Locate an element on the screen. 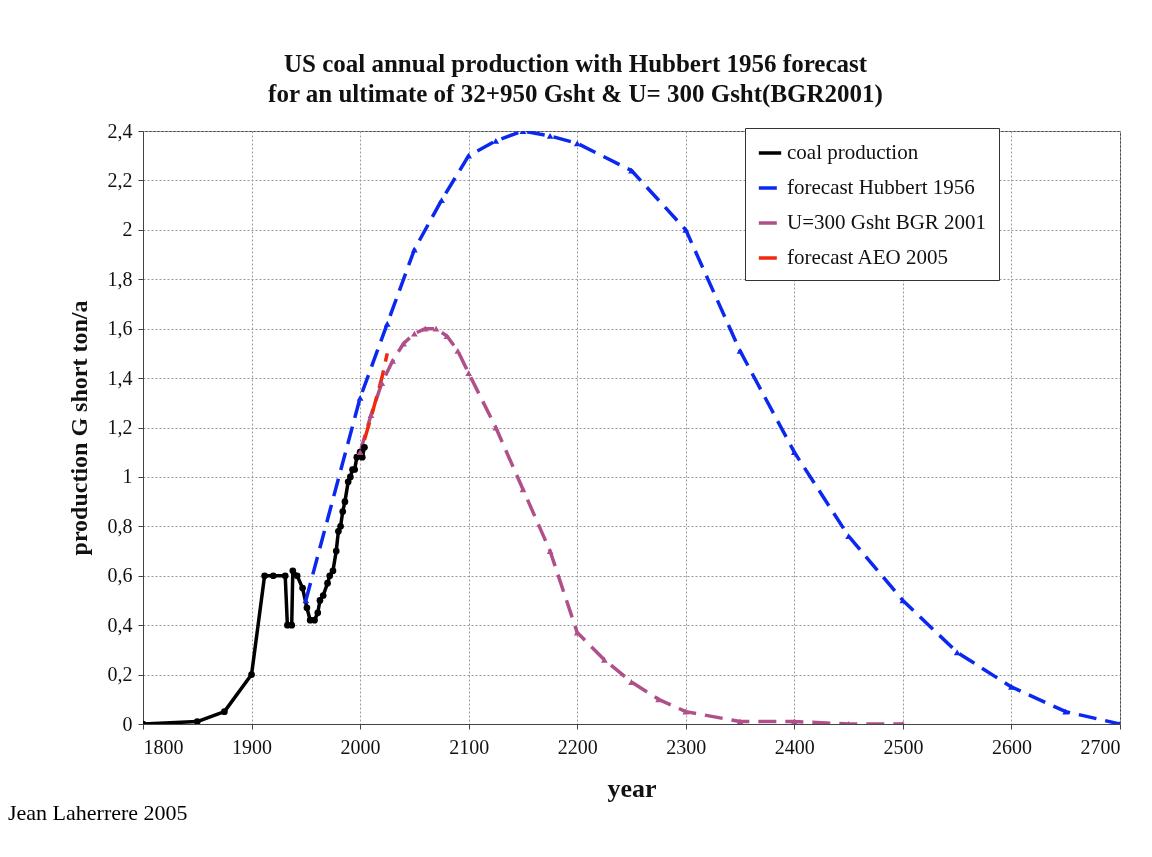 The image size is (1152, 857). x-tick-label: 1900 is located at coordinates (252, 746).